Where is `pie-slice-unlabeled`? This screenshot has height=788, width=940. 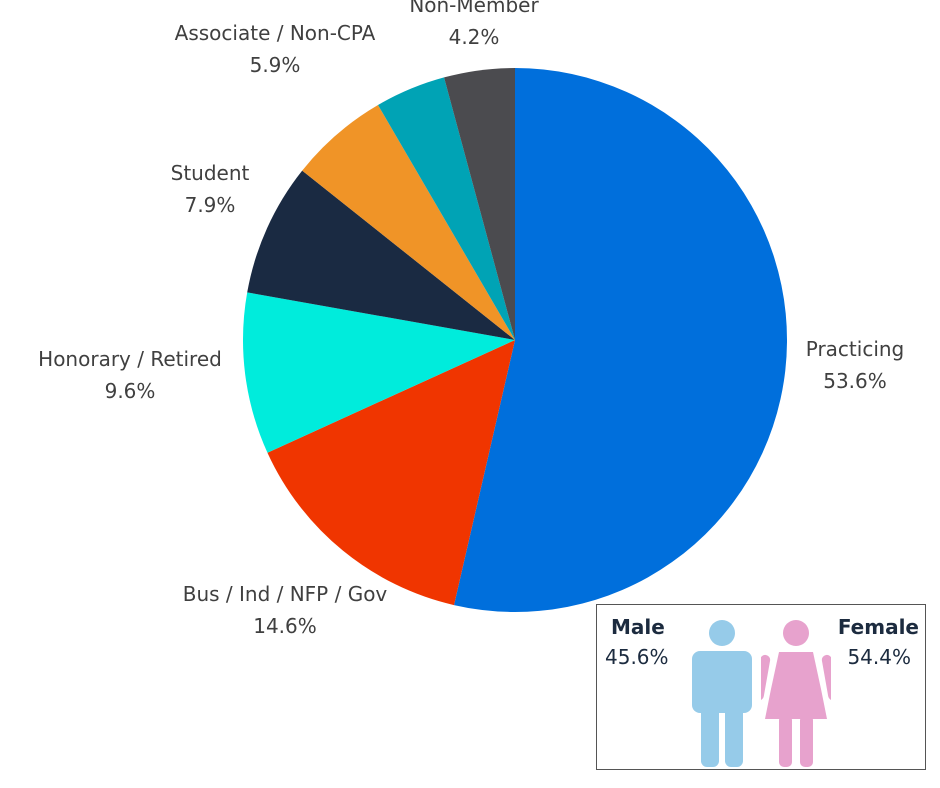 pie-slice-unlabeled is located at coordinates (446, 209).